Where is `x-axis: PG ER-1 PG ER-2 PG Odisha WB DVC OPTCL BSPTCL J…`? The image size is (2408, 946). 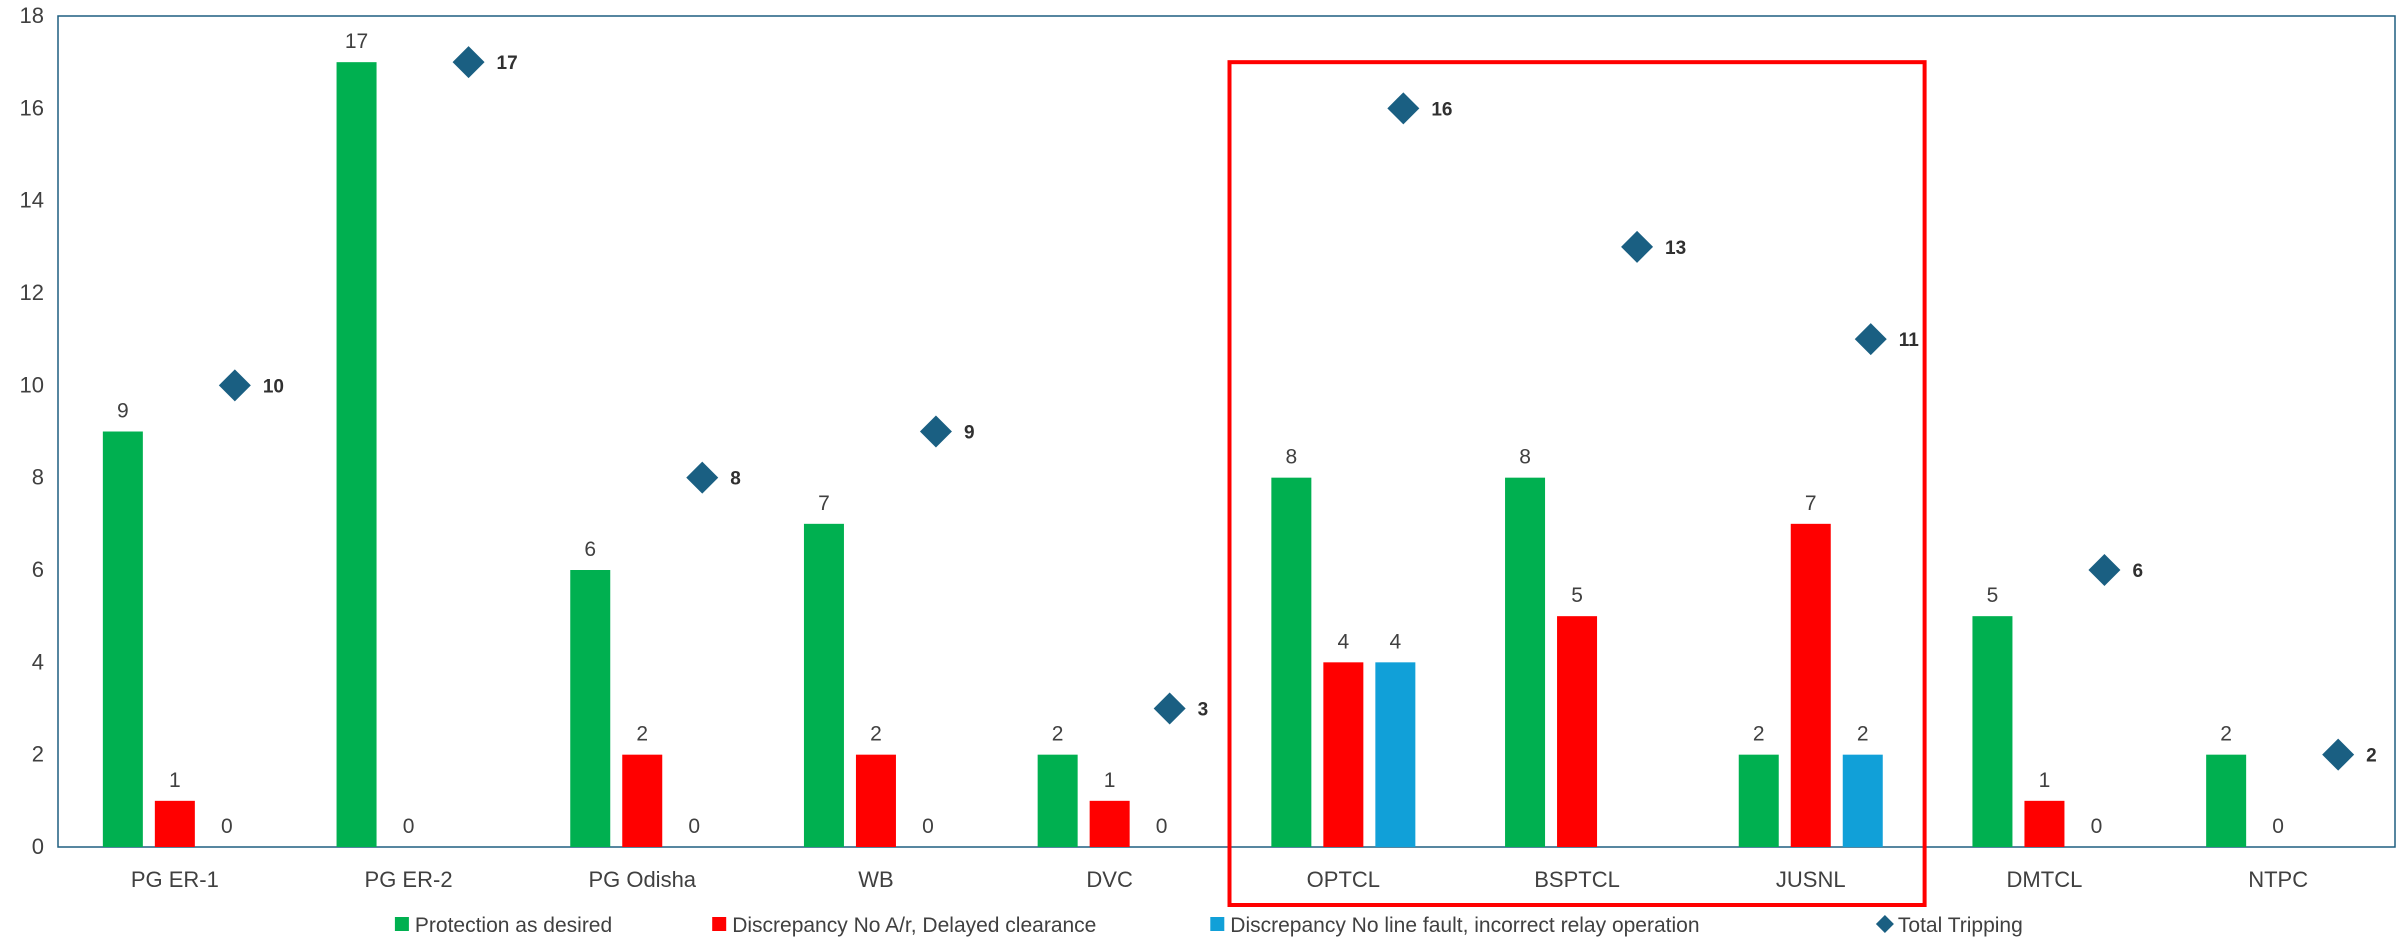
x-axis: PG ER-1 PG ER-2 PG Odisha WB DVC OPTCL BSPTCL J… is located at coordinates (1219, 879).